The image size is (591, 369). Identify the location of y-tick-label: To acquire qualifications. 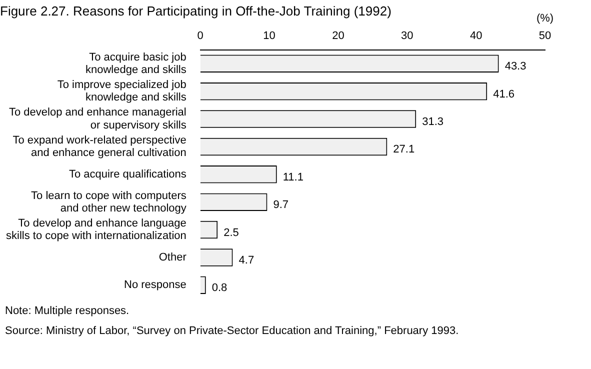
(127, 174).